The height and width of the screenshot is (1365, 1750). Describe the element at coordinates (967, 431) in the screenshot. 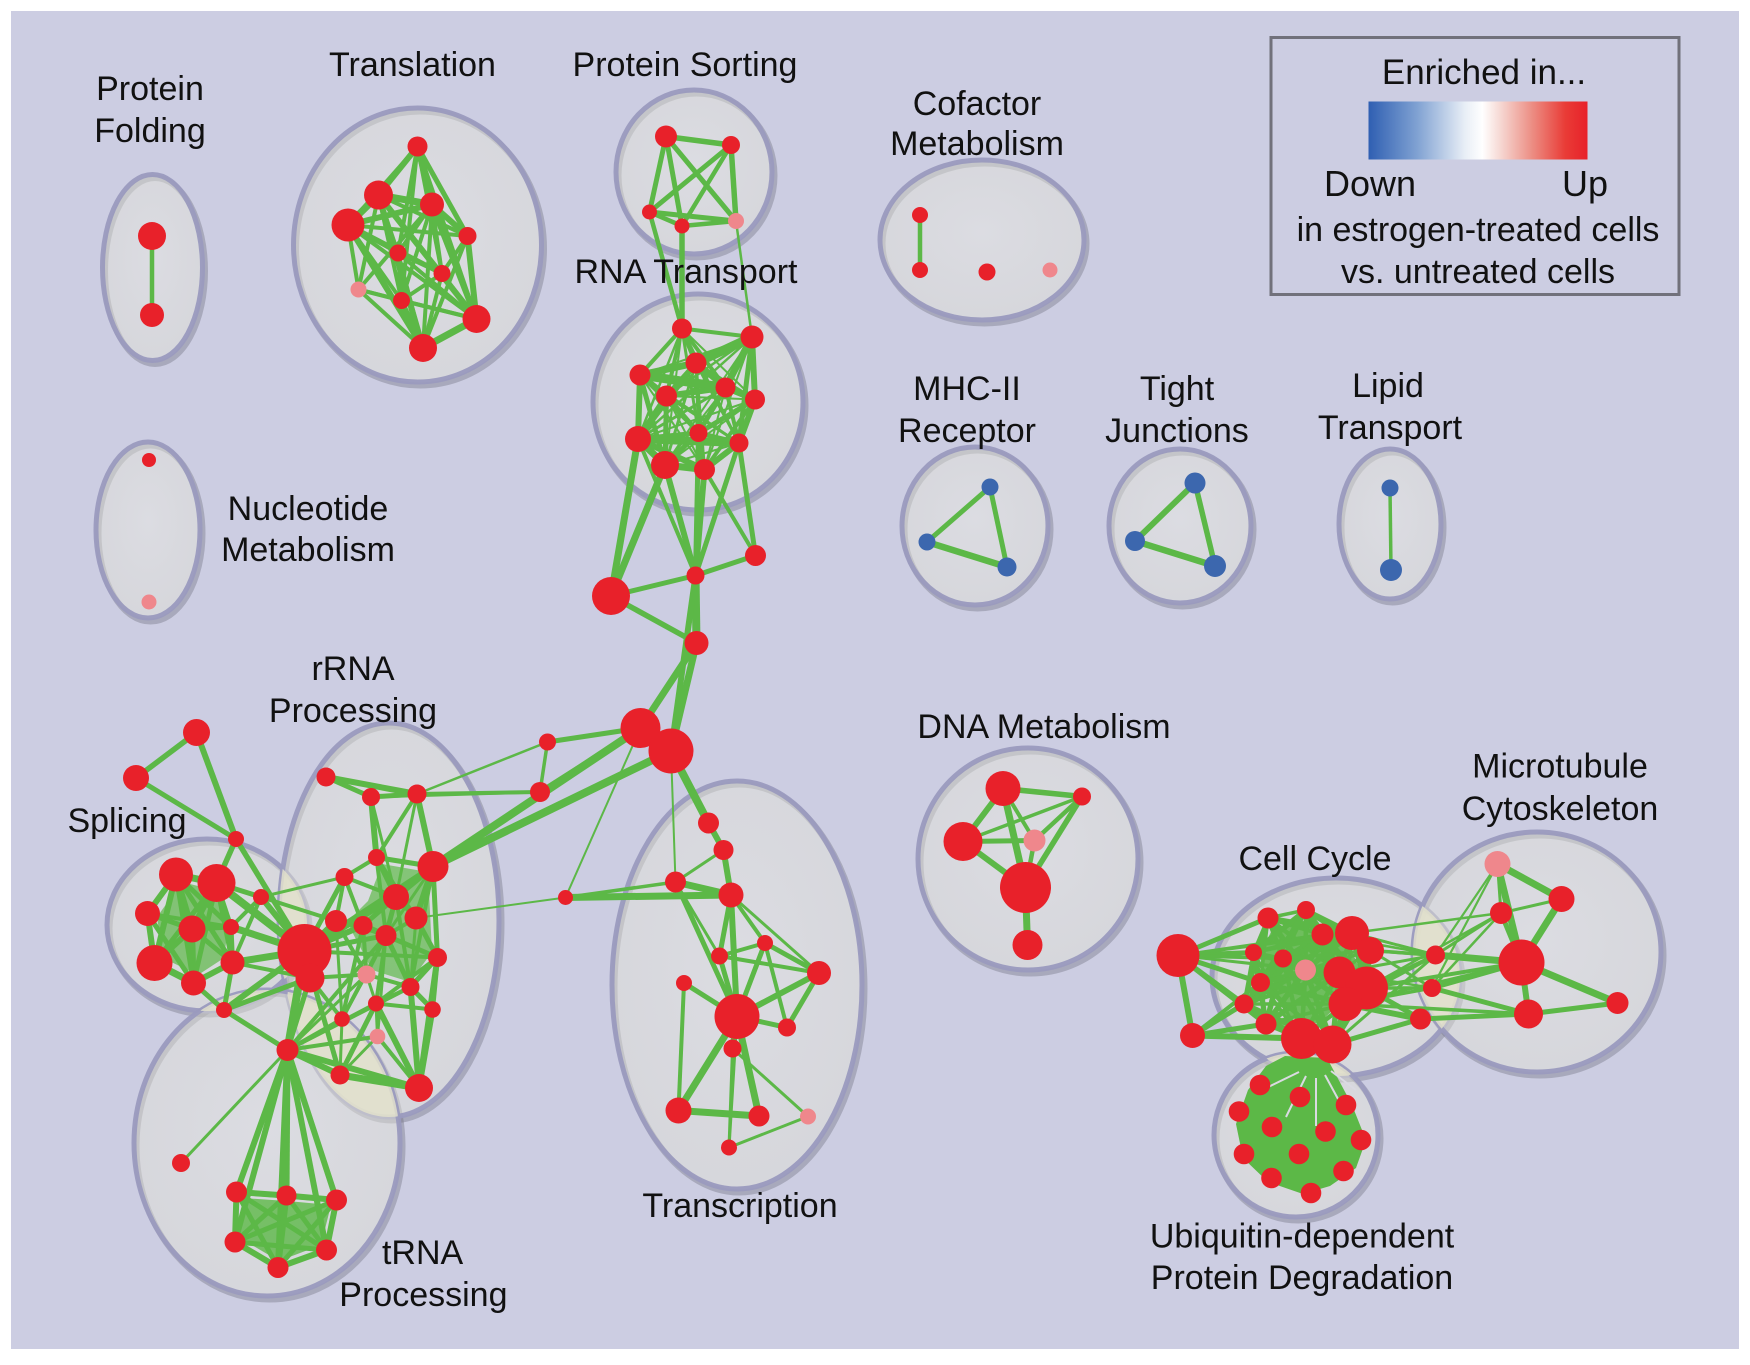

I see `svg-text: Receptor` at that location.